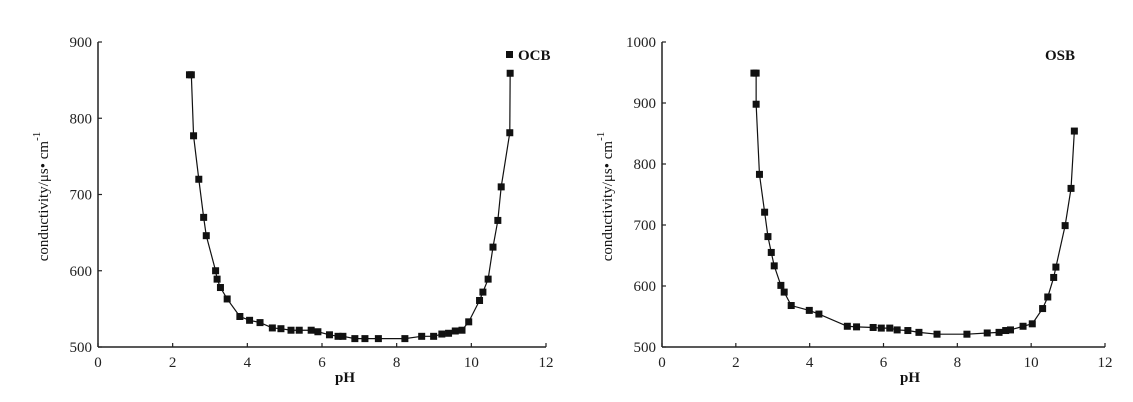 This screenshot has width=1133, height=402. Describe the element at coordinates (397, 363) in the screenshot. I see `x-tick-label: 8` at that location.